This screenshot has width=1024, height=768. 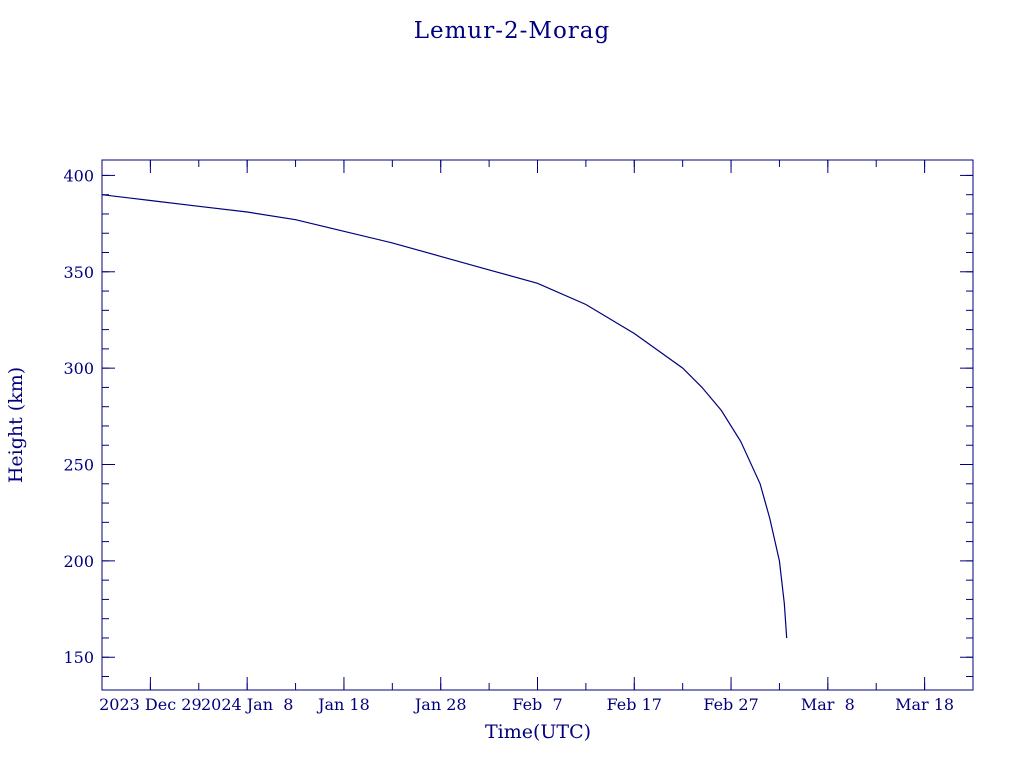 I want to click on y-tick-label: 200, so click(x=78, y=561).